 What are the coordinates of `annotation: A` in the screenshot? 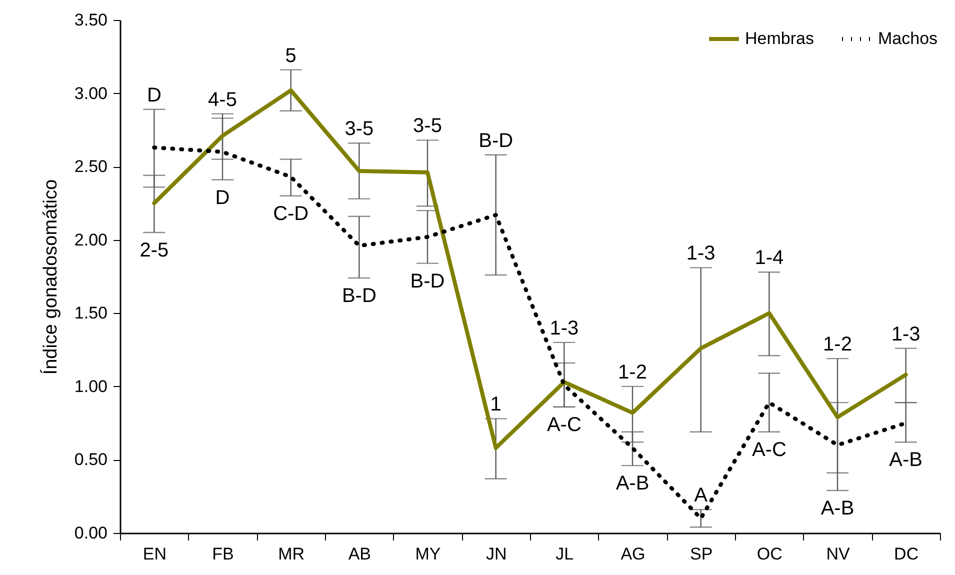 It's located at (701, 495).